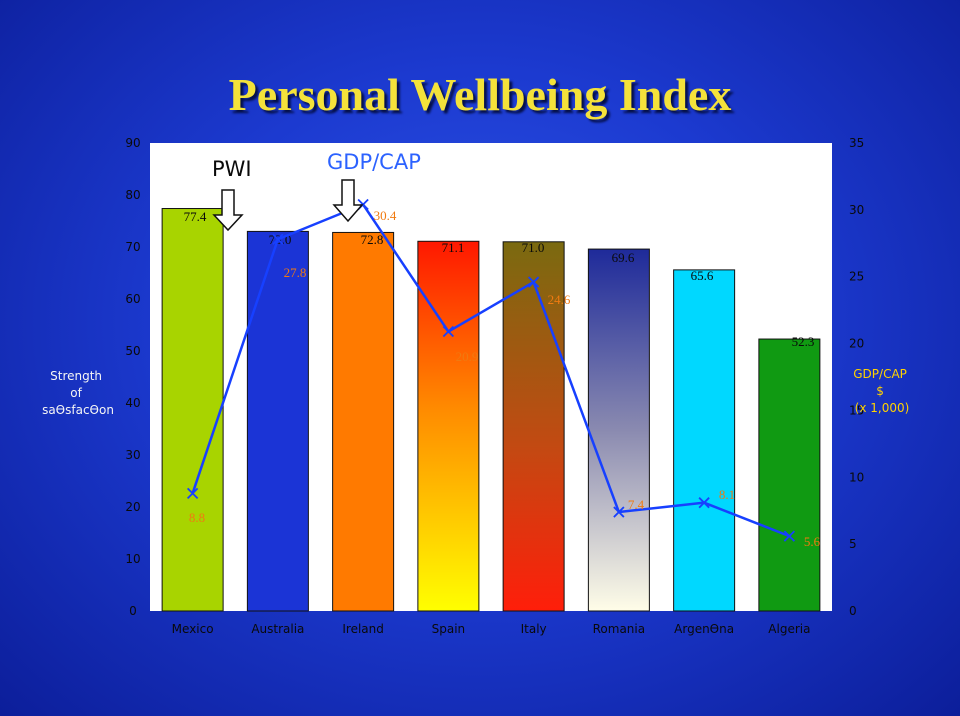 The height and width of the screenshot is (716, 960). What do you see at coordinates (856, 477) in the screenshot?
I see `right-tick-10: 10` at bounding box center [856, 477].